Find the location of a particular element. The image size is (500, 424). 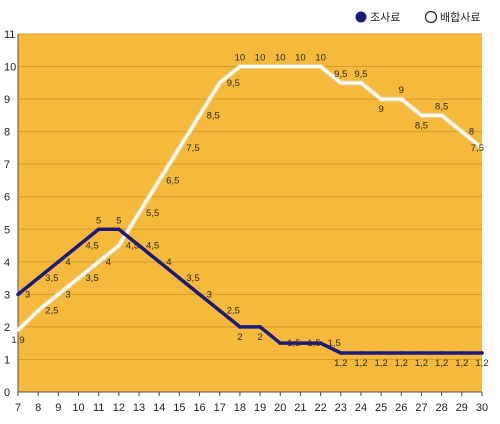

series-1-data-label: 4,5 is located at coordinates (92, 246).